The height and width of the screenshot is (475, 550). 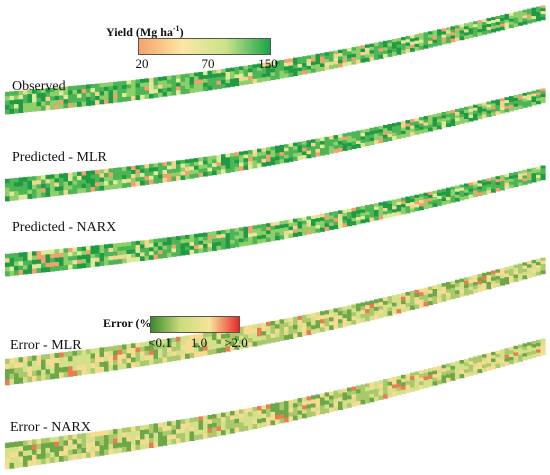 What do you see at coordinates (195, 324) in the screenshot?
I see `error-colorbar` at bounding box center [195, 324].